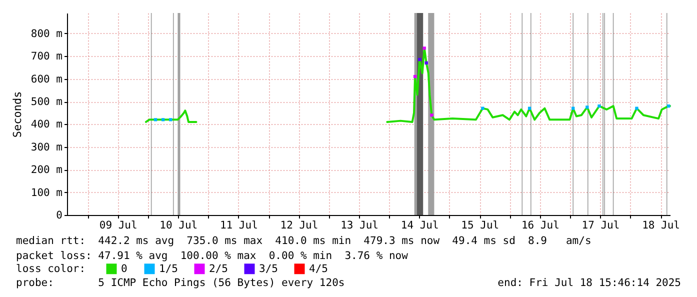 The width and height of the screenshot is (697, 297). What do you see at coordinates (304, 241) in the screenshot?
I see `text: median rtt: 442.2 ms avg 735.0 ms max 410.0 ms min 479.3 ms now 49.4 ms sd 8.9 am/s` at bounding box center [304, 241].